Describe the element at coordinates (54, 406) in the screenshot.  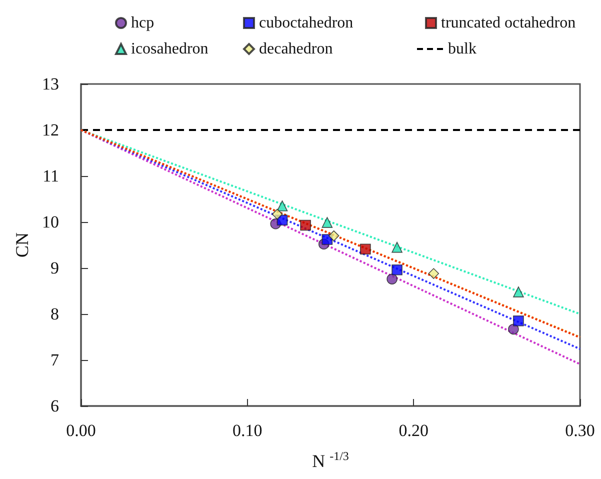
I see `y-tick-label: 6` at that location.